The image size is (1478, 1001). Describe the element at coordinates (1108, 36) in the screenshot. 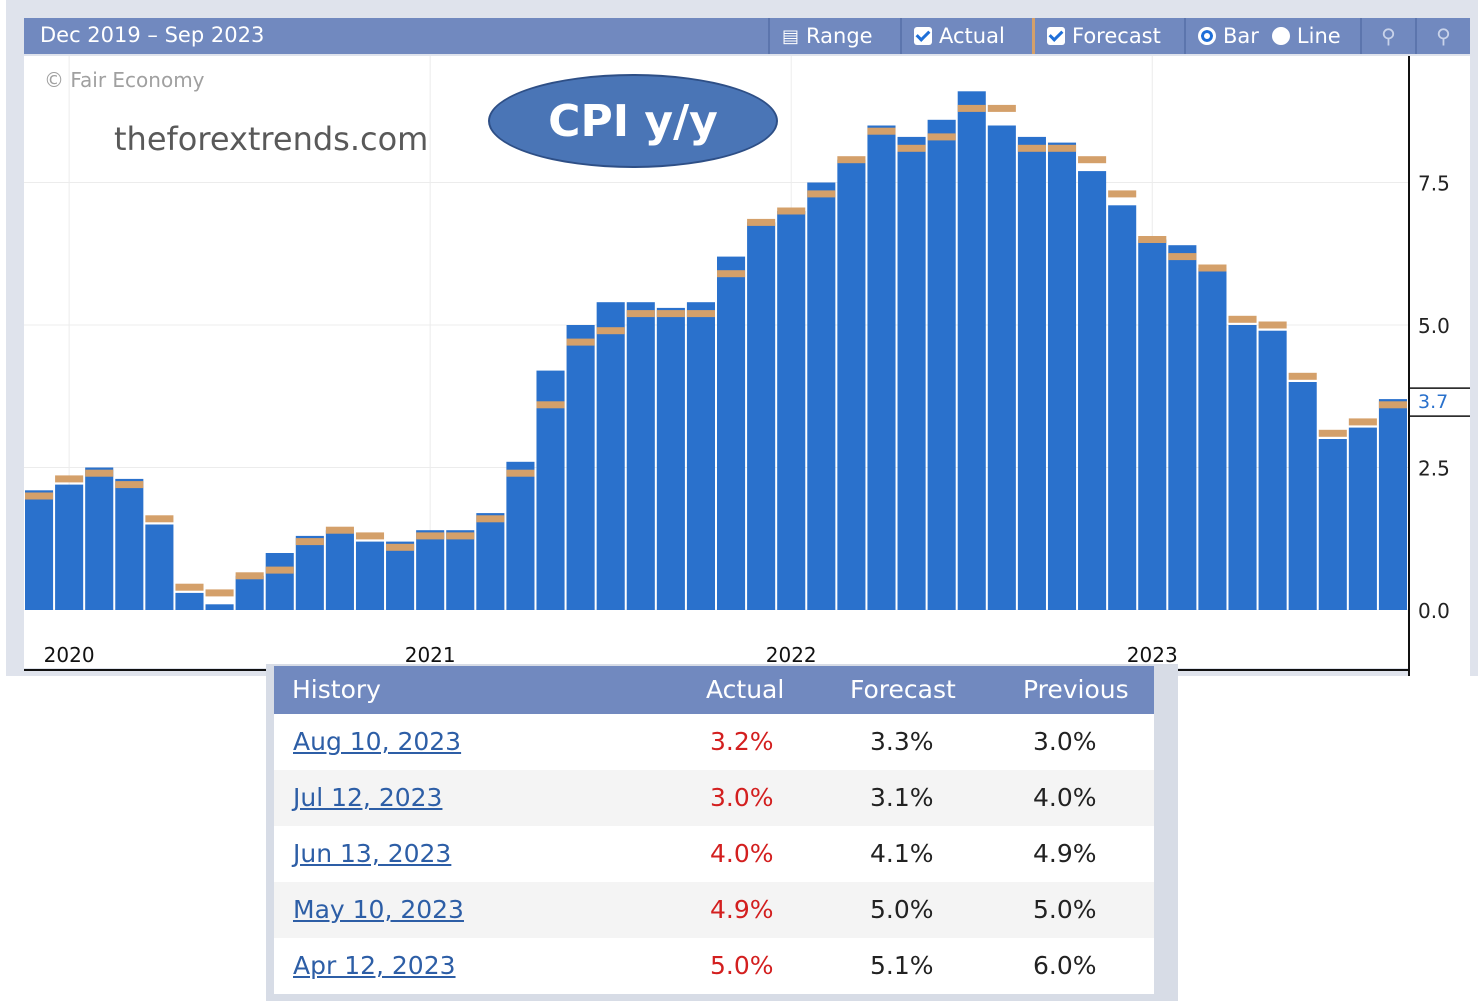

I see `forecast-toggle: Forecast` at that location.